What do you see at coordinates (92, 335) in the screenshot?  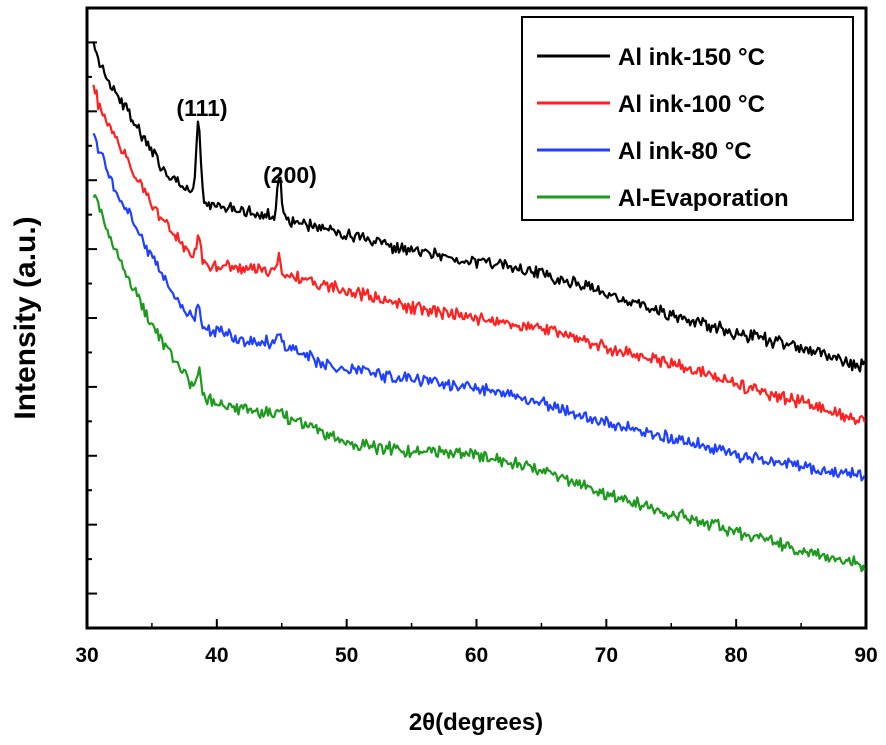 I see `y-axis-ticks` at bounding box center [92, 335].